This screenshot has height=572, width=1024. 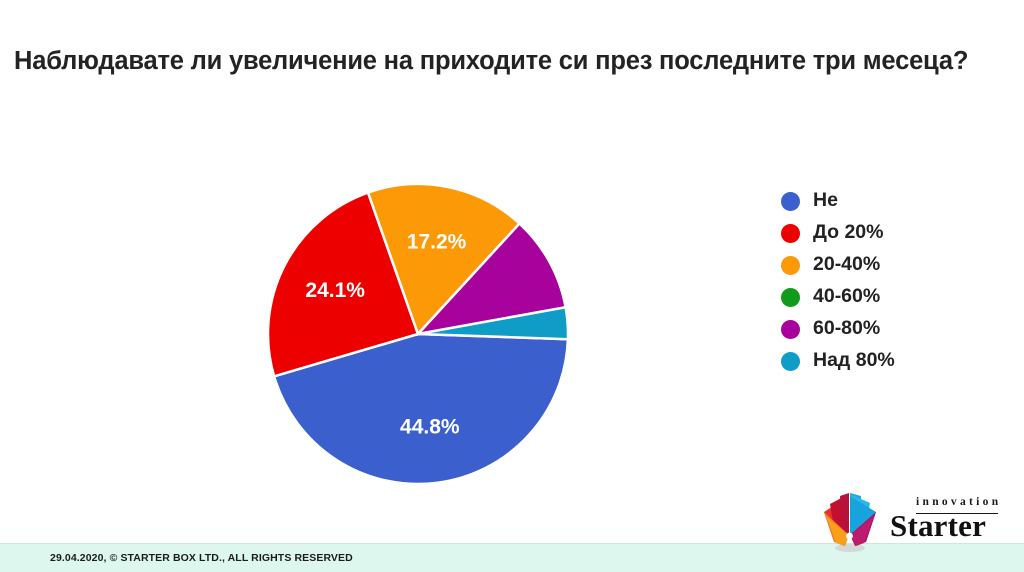 I want to click on logo-starter-text: Starter, so click(x=938, y=525).